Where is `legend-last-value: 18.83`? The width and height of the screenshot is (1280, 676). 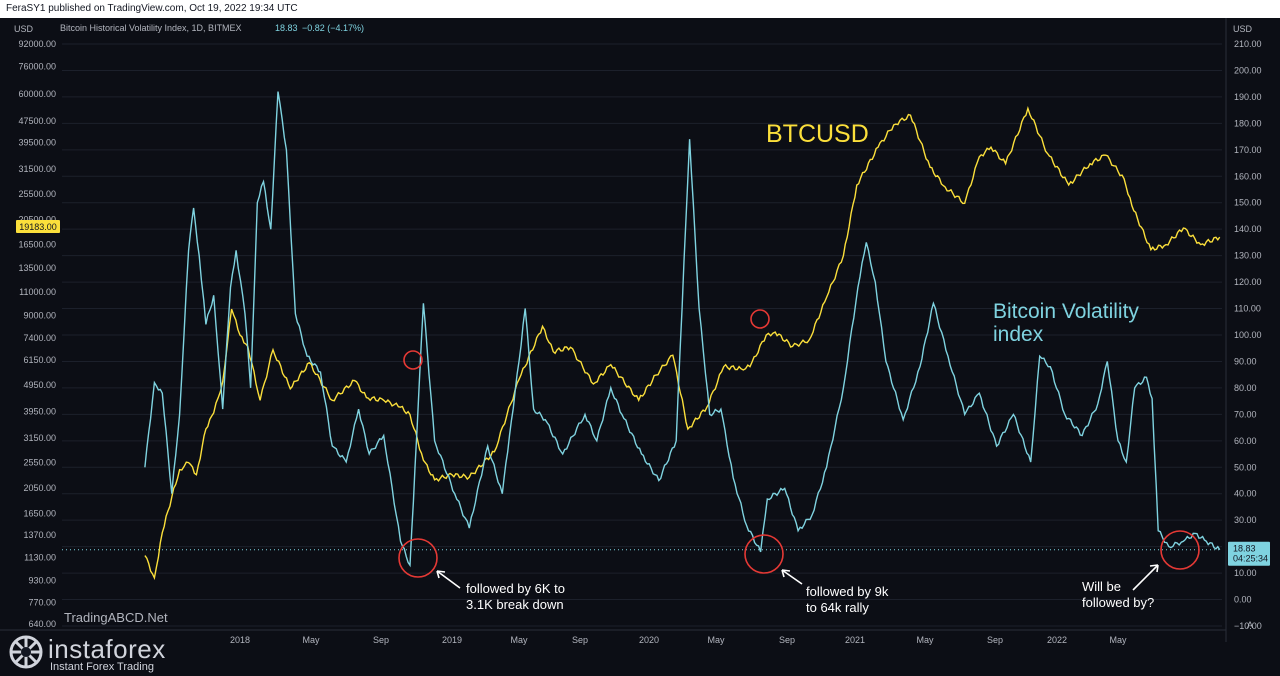
legend-last-value: 18.83 is located at coordinates (286, 28).